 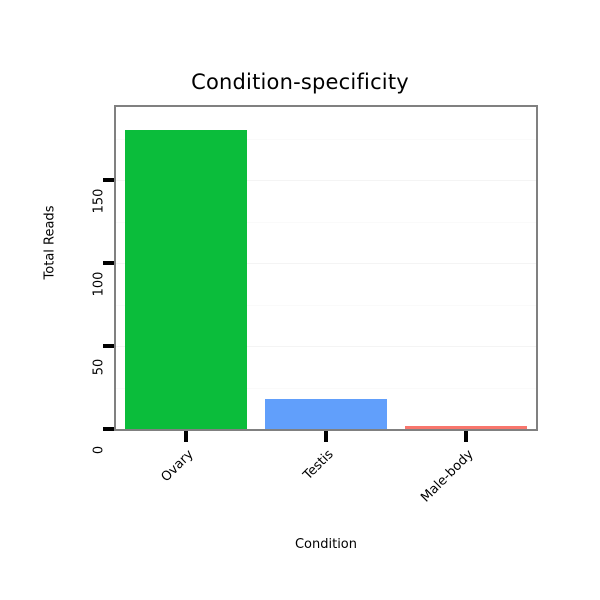 What do you see at coordinates (318, 465) in the screenshot?
I see `x-tick-label: Testis` at bounding box center [318, 465].